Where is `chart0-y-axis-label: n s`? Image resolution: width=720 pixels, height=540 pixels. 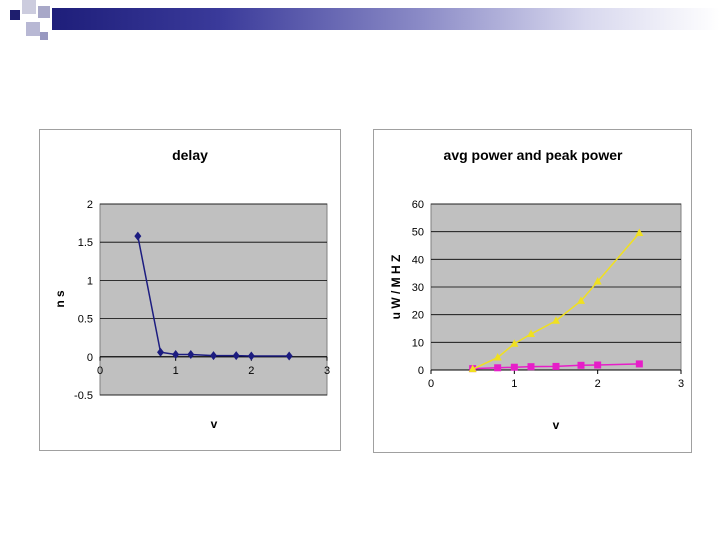
chart0-y-axis-label: n s is located at coordinates (60, 299).